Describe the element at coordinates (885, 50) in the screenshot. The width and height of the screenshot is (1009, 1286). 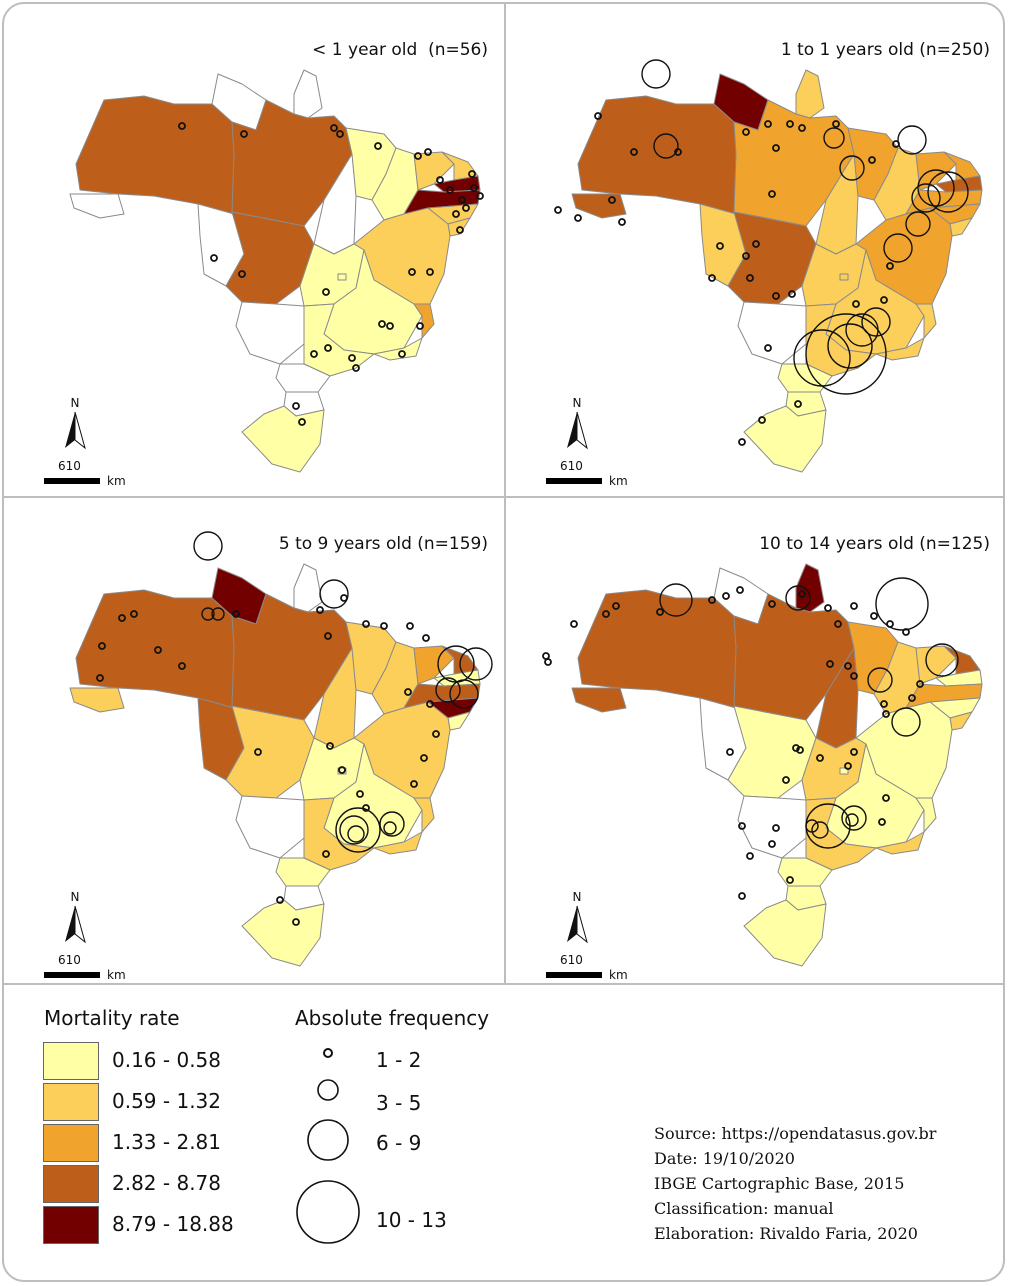
I see `panel-title: 1 to 1 years old (n=250)` at that location.